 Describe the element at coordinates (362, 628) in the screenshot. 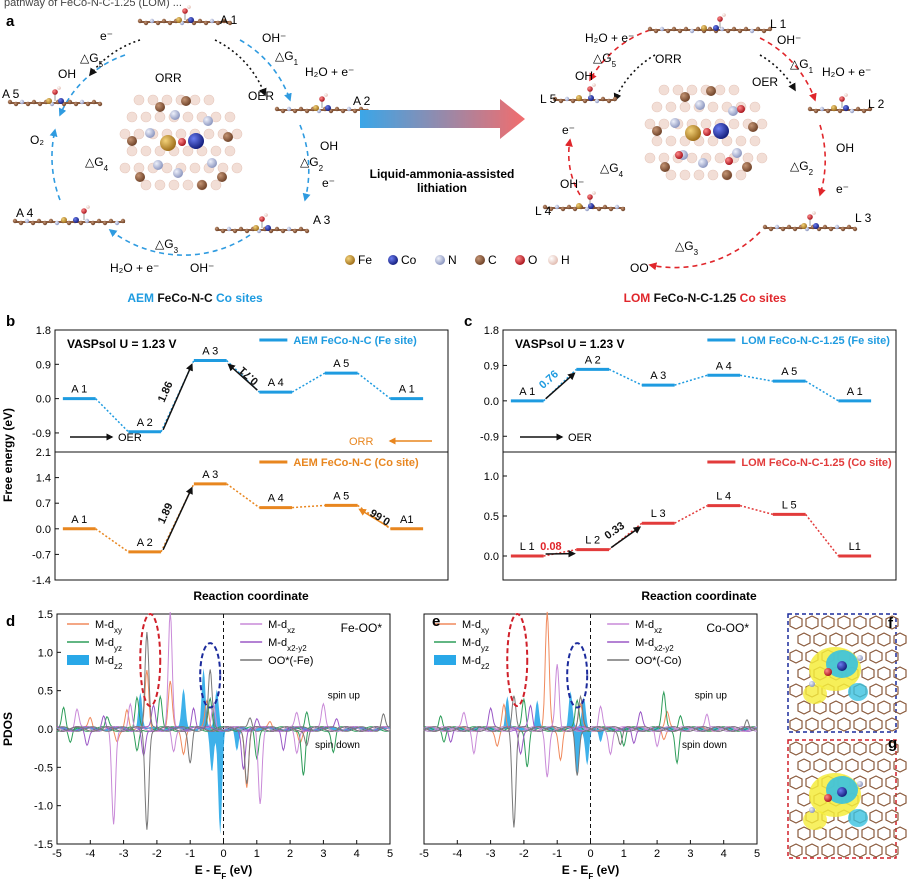

I see `pdos-title: Fe-OO*` at that location.